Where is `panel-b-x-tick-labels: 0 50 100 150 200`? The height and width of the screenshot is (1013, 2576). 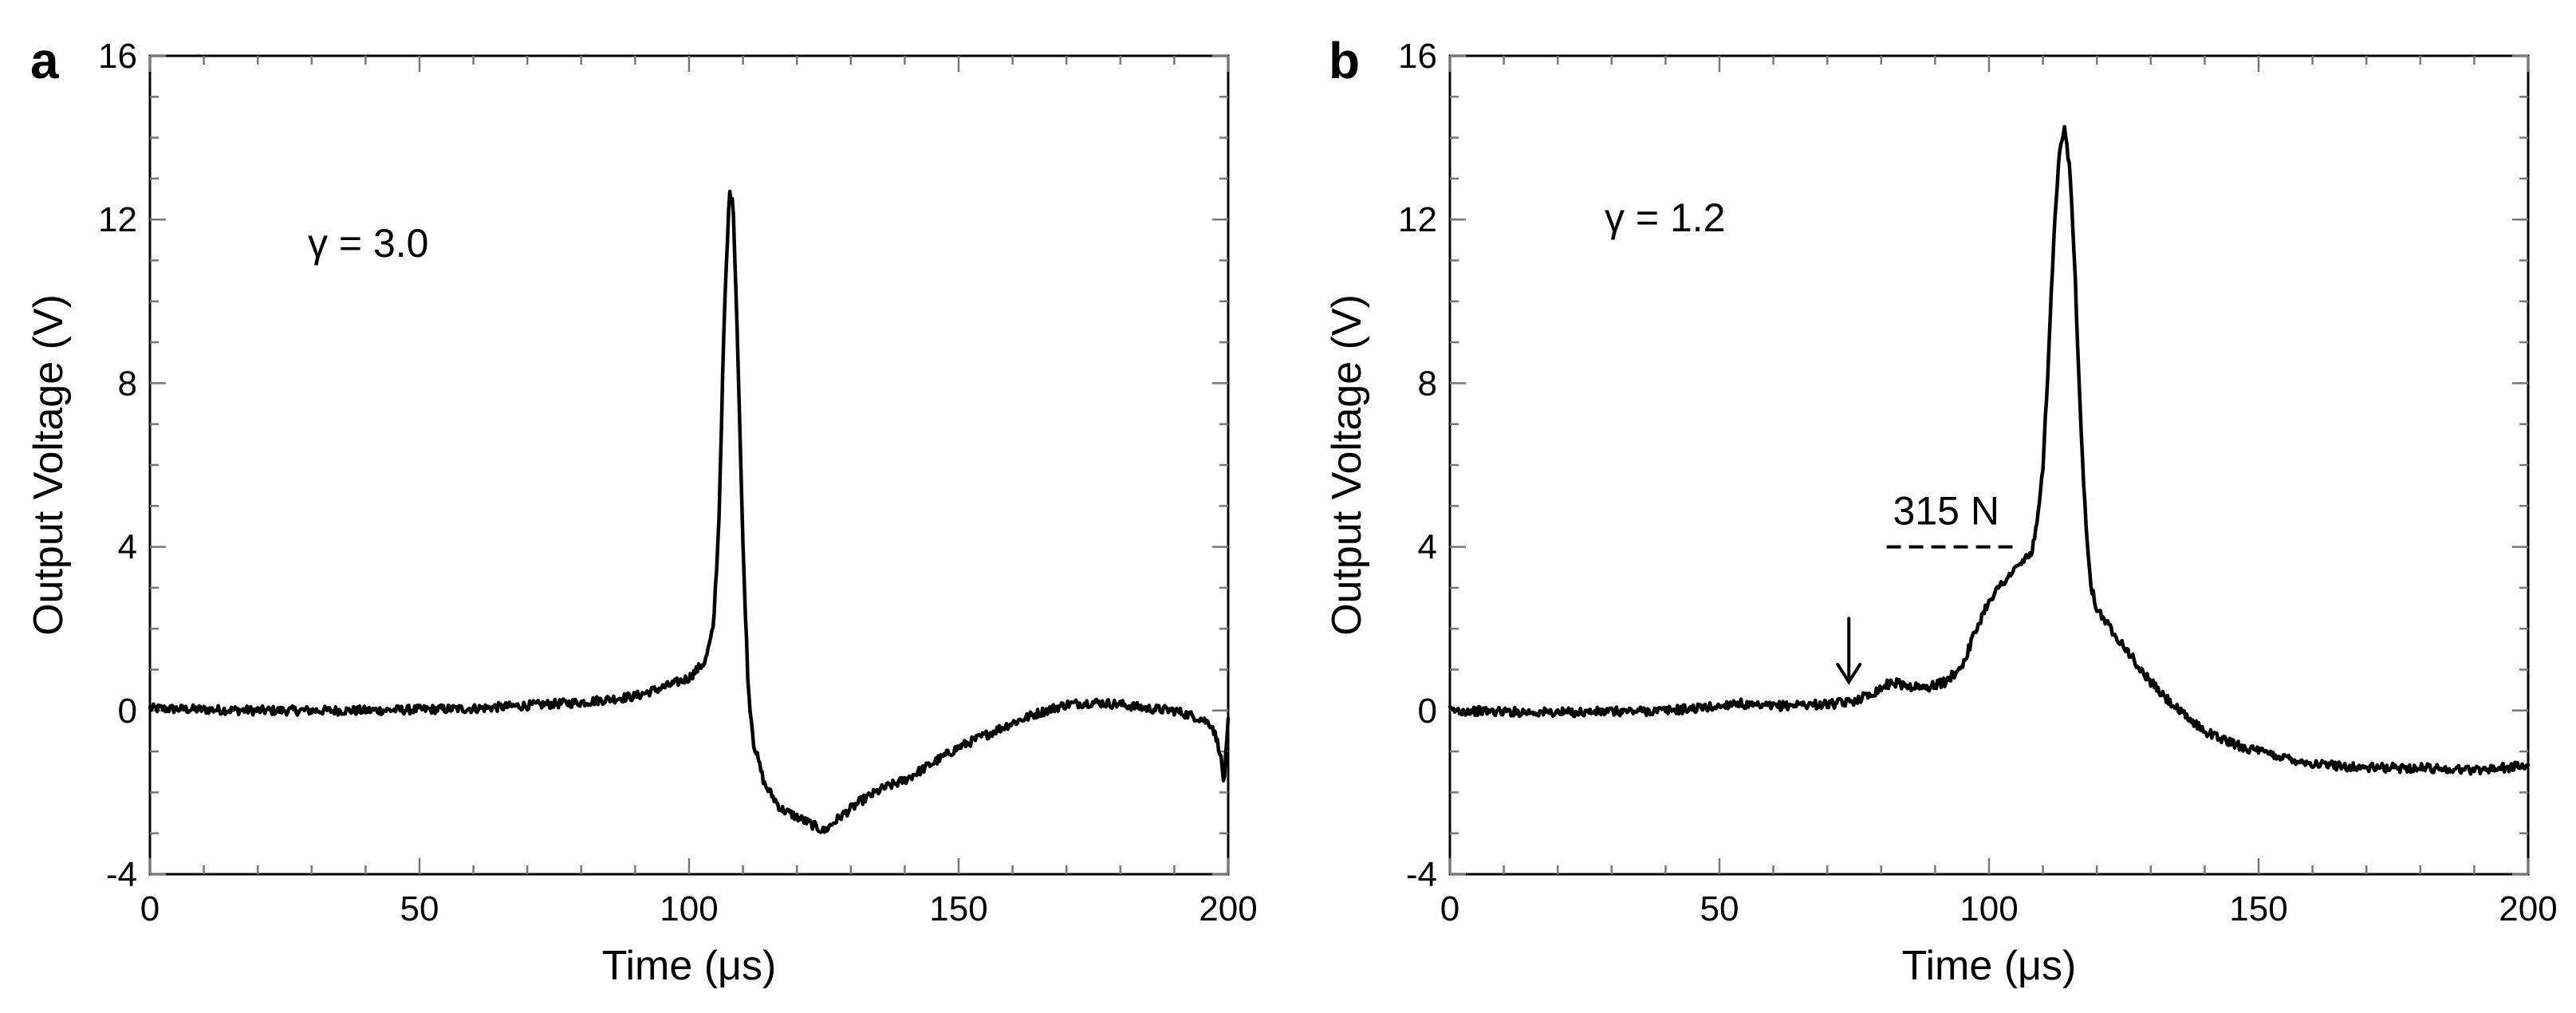 panel-b-x-tick-labels: 0 50 100 150 200 is located at coordinates (1999, 908).